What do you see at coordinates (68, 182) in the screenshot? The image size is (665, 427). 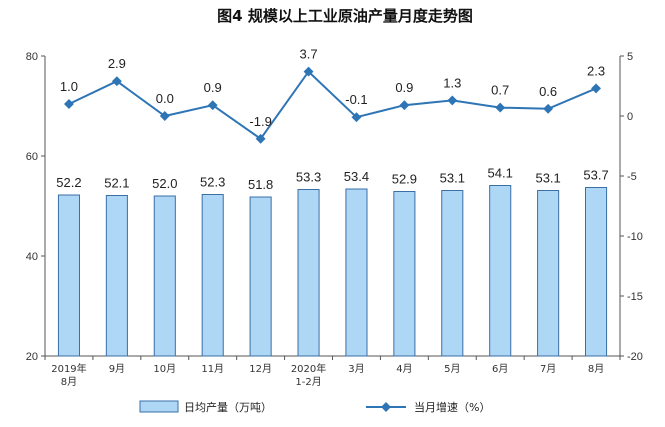 I see `bar-value-label: 52.2` at bounding box center [68, 182].